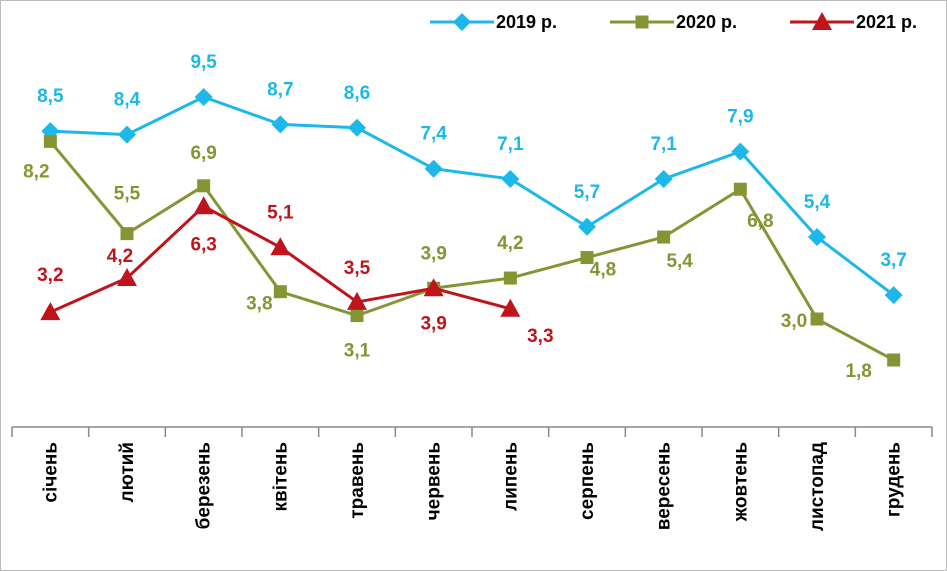 The height and width of the screenshot is (571, 947). I want to click on x-tick-label: червень, so click(434, 481).